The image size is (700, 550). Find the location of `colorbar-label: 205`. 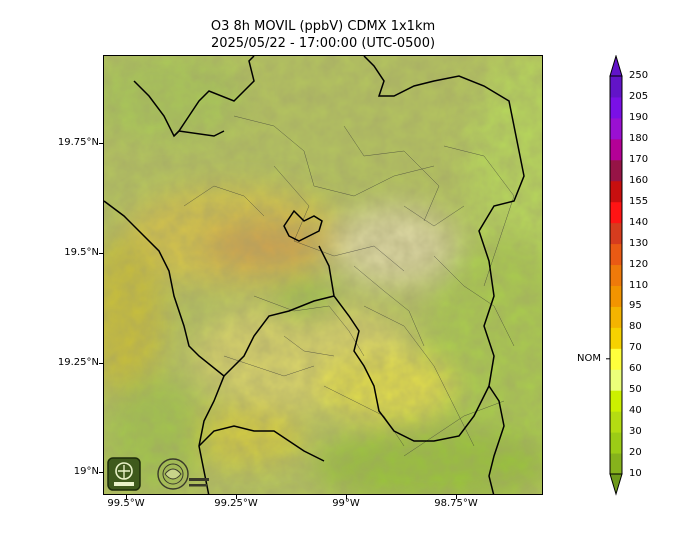

colorbar-label: 205 is located at coordinates (639, 96).